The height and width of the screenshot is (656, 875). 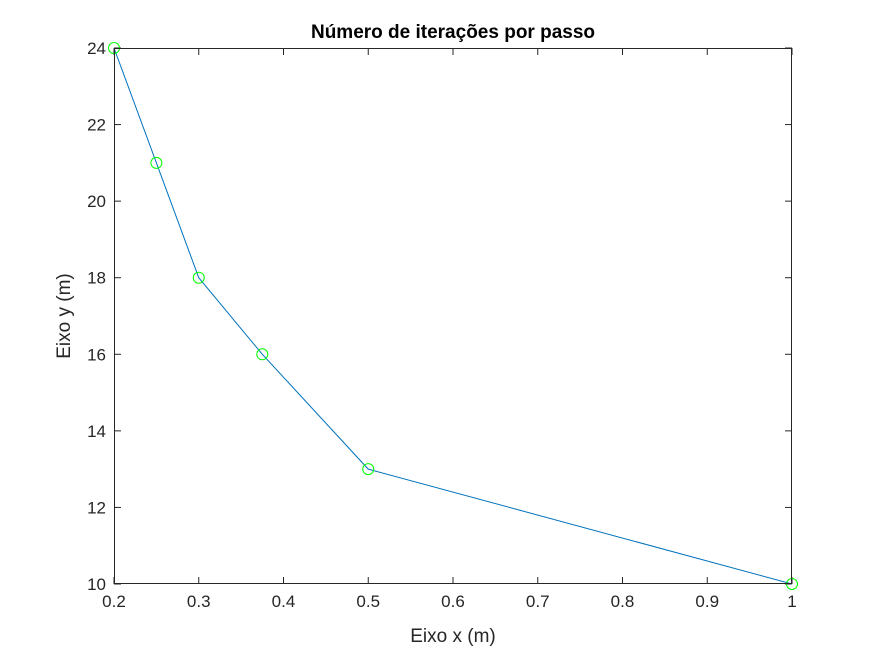 What do you see at coordinates (96, 278) in the screenshot?
I see `y-tick-label: 18` at bounding box center [96, 278].